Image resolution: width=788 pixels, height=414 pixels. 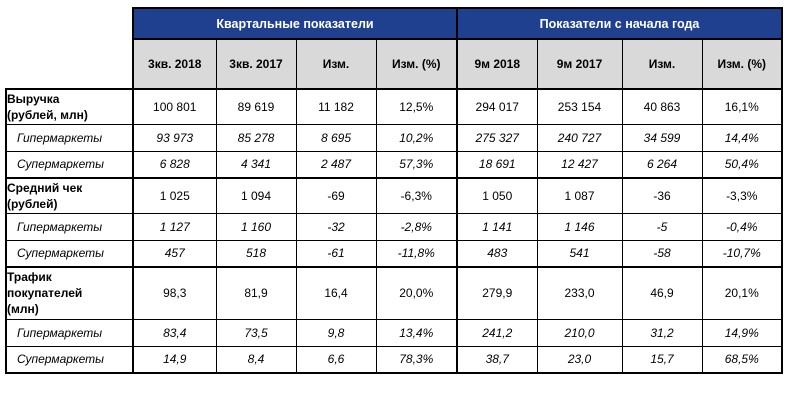 What do you see at coordinates (742, 293) in the screenshot?
I see `cell-traffic-ytd-change-pct: 20,1%` at bounding box center [742, 293].